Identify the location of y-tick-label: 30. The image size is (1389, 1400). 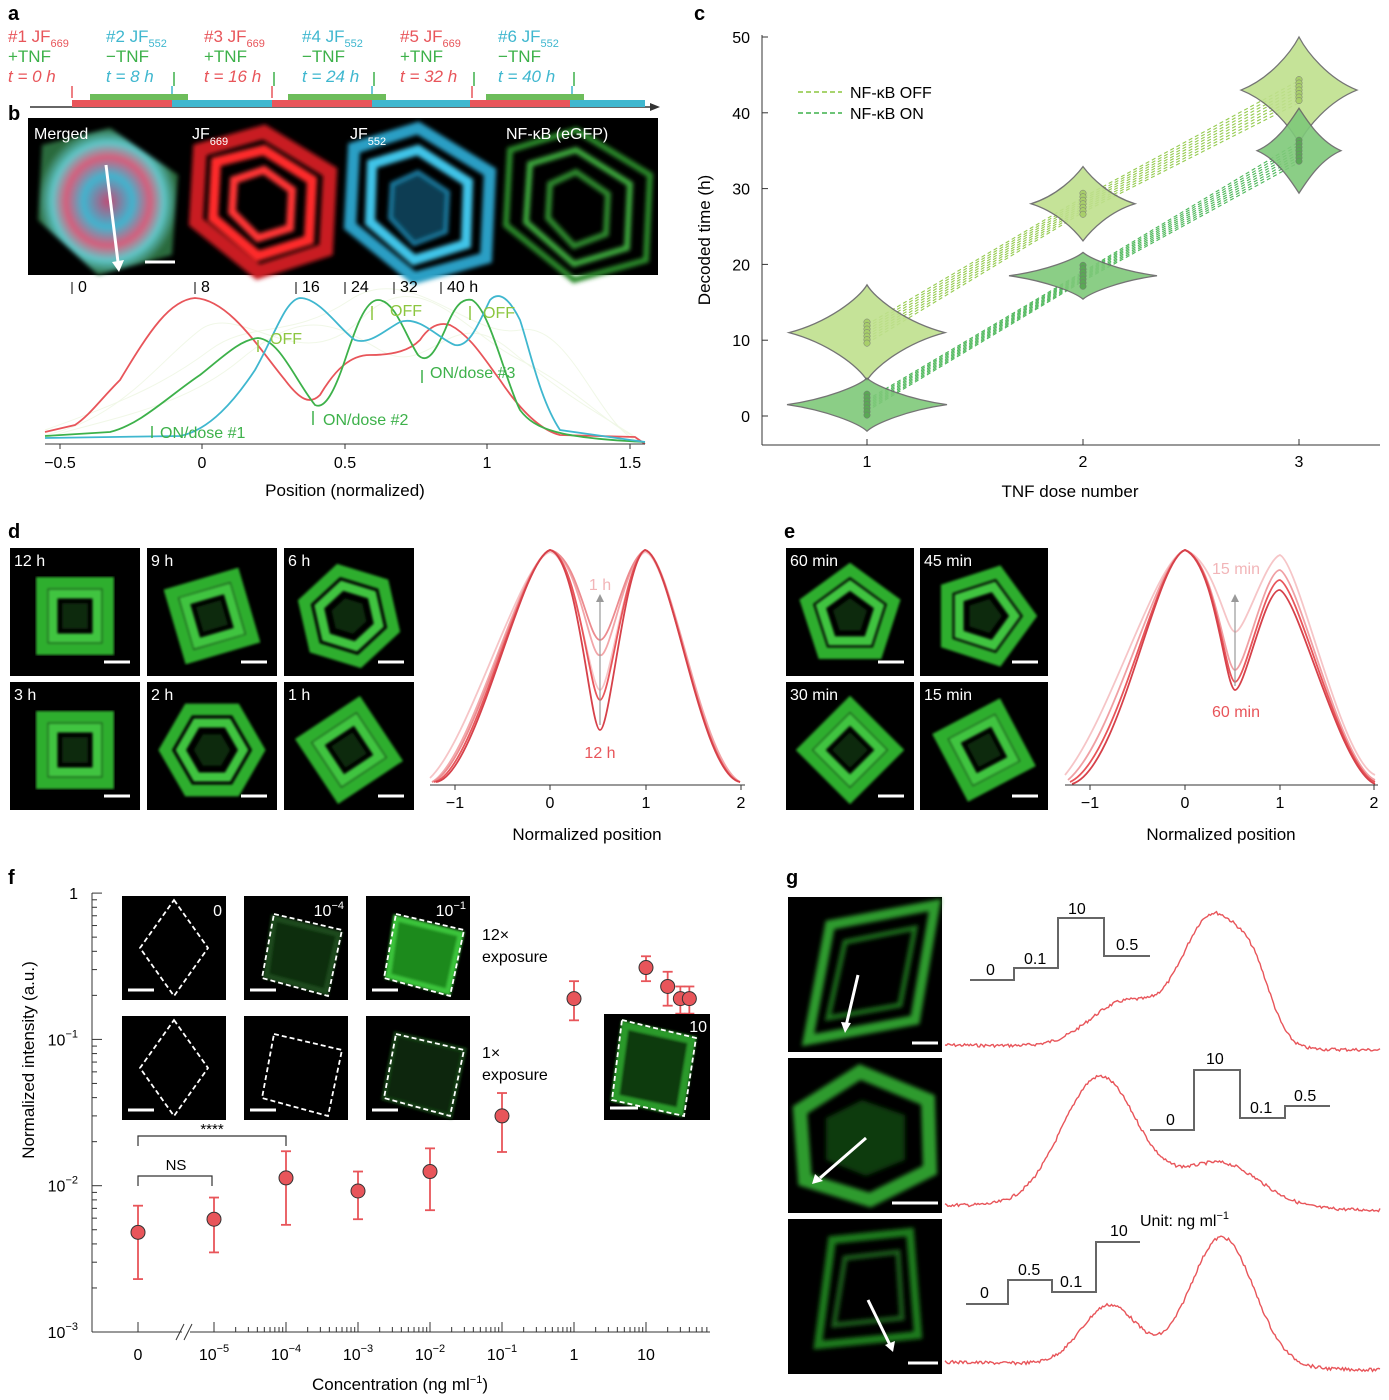
(741, 190).